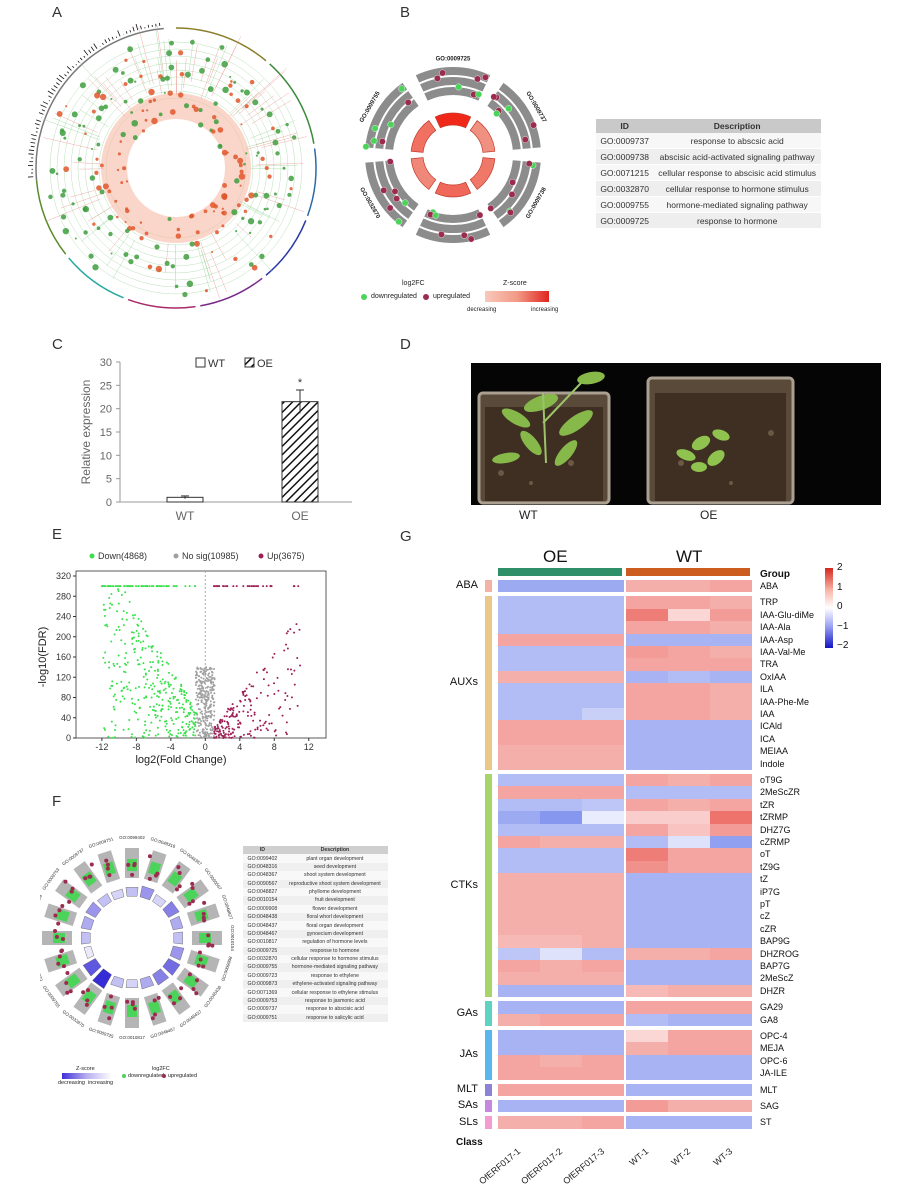 This screenshot has width=907, height=1199. I want to click on table-cell: response to ethylene, so click(335, 976).